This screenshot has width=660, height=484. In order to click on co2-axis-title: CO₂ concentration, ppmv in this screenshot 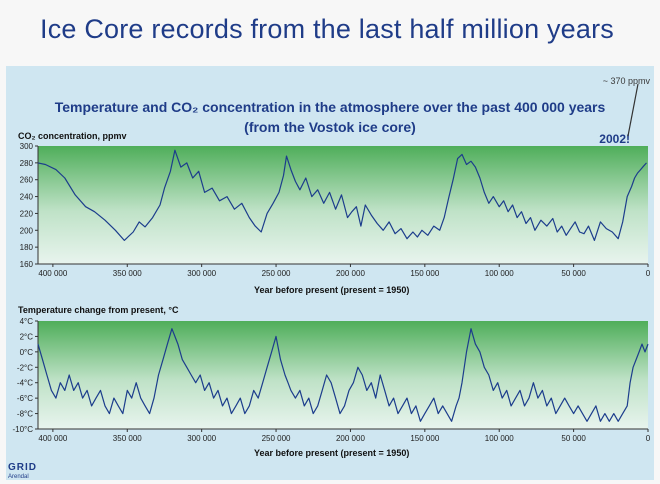, I will do `click(72, 136)`.